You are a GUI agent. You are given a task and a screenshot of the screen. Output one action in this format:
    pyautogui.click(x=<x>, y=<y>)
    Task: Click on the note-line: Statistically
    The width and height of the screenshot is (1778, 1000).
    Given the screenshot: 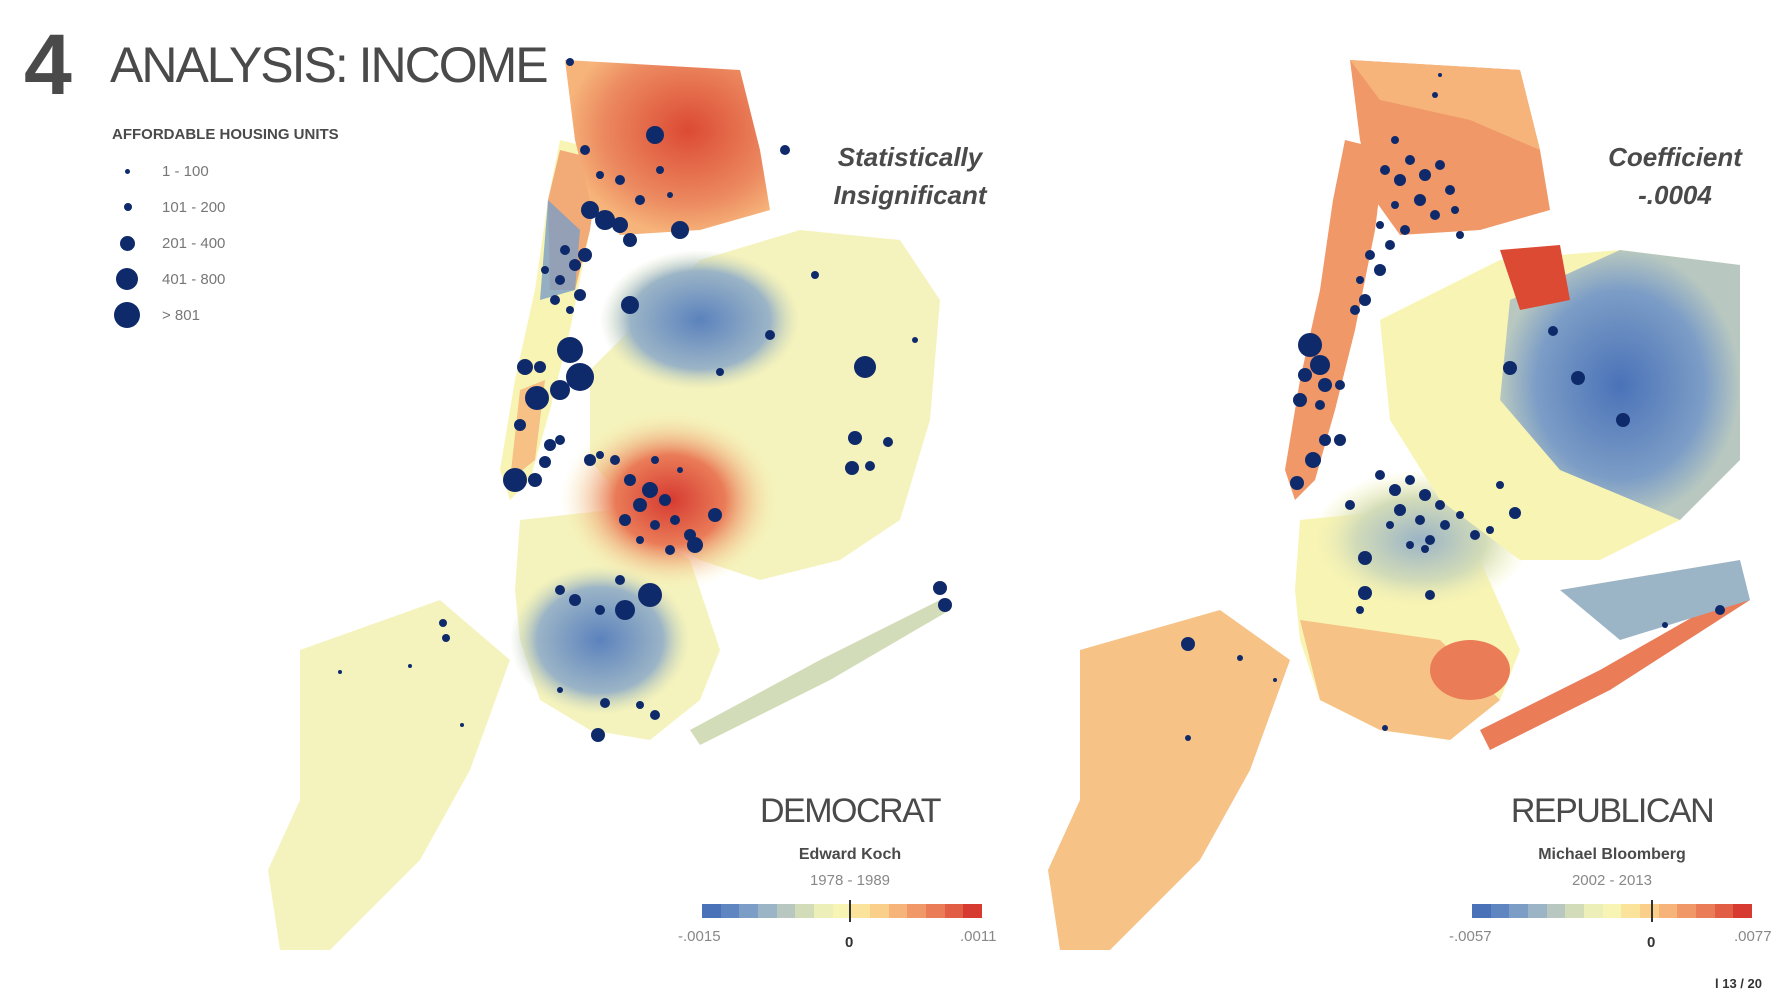 What is the action you would take?
    pyautogui.click(x=910, y=157)
    